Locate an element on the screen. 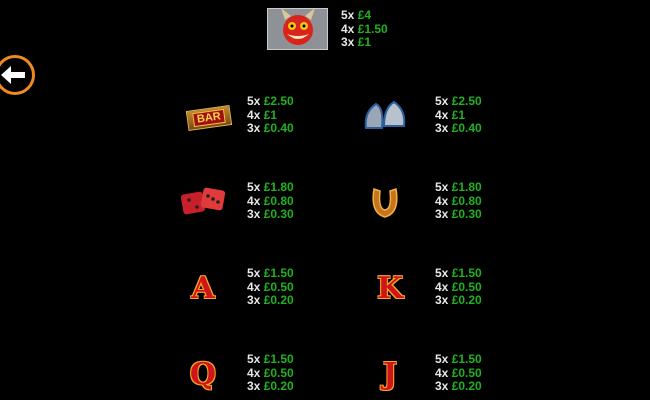 This screenshot has width=650, height=400. letter-q-symbol: Q is located at coordinates (203, 374).